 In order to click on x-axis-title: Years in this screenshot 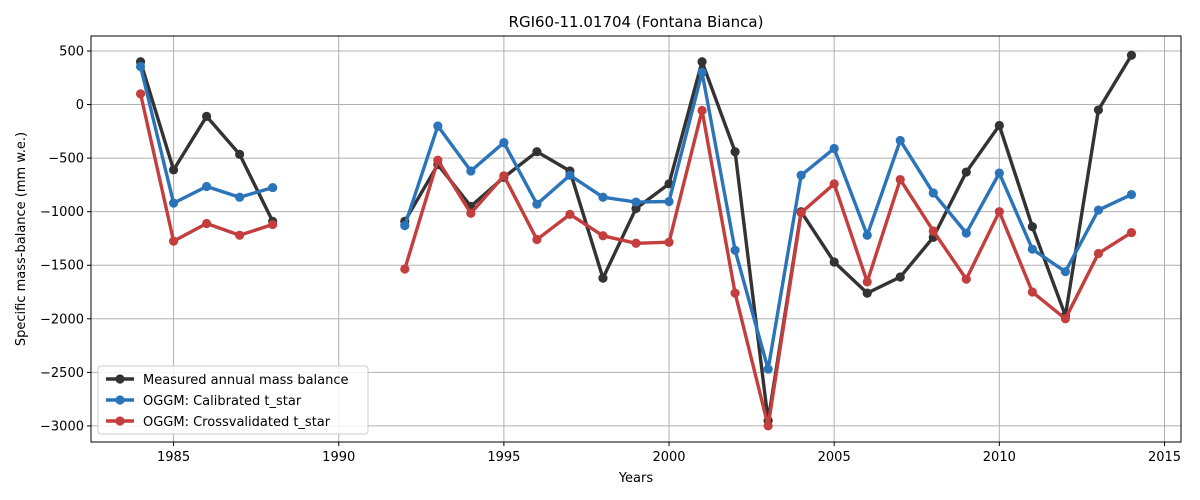, I will do `click(636, 478)`.